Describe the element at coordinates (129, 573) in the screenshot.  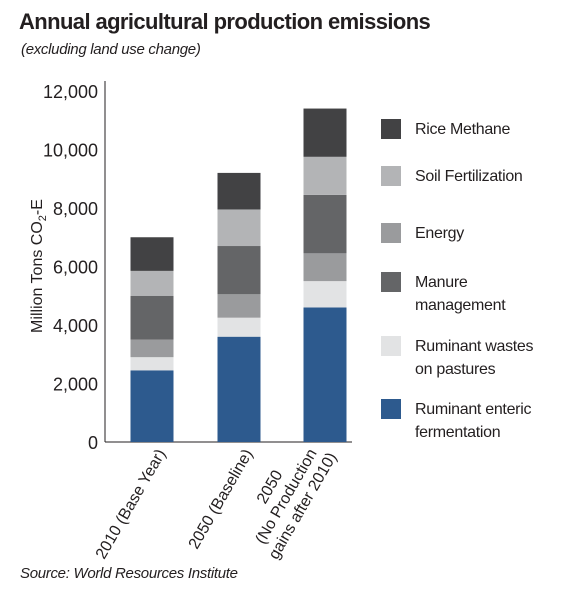
I see `source-note: Source: World Resources Institute` at that location.